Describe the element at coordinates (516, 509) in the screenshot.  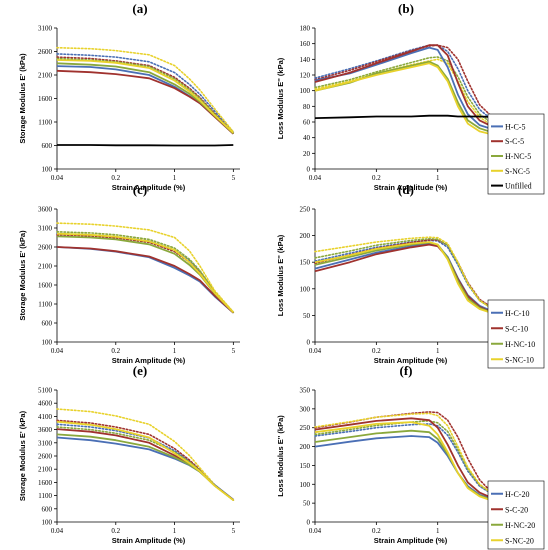
I see `legend-label: S-C-20` at that location.